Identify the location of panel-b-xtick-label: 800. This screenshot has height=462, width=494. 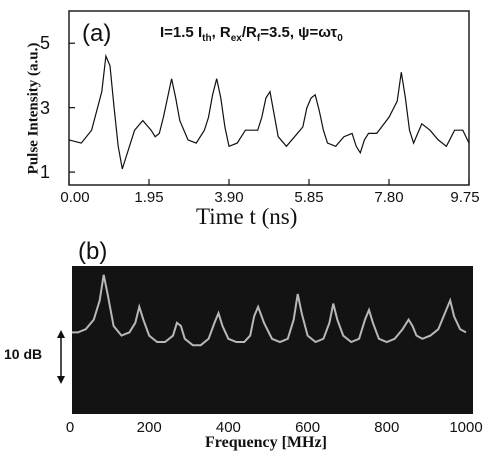
(387, 427).